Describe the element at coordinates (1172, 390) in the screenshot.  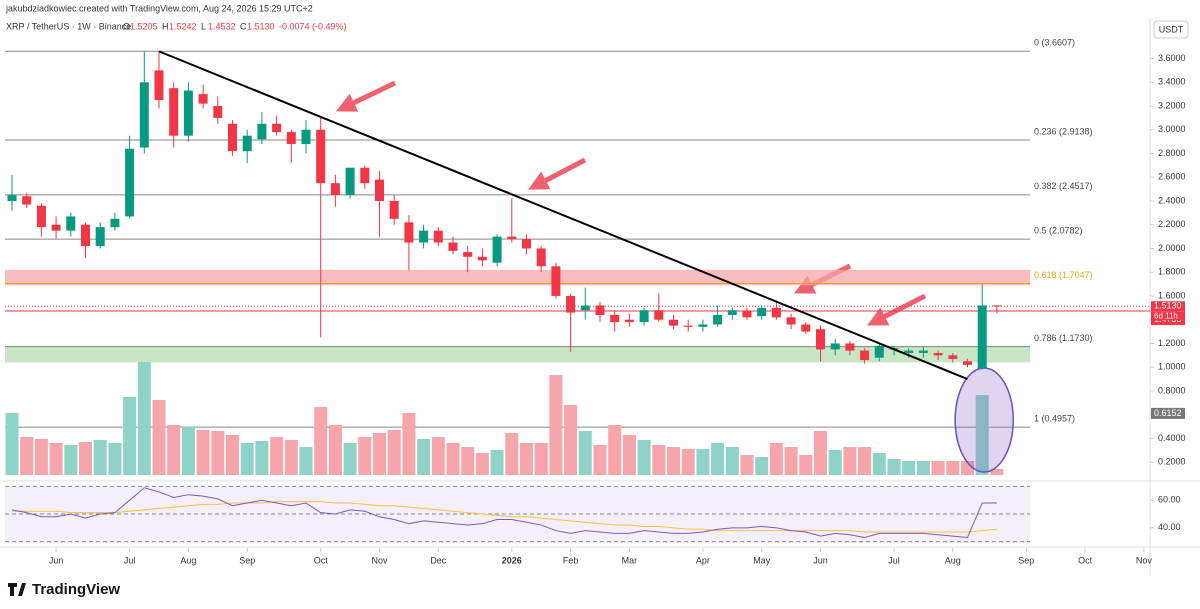
I see `y-tick-label: 0.8000` at that location.